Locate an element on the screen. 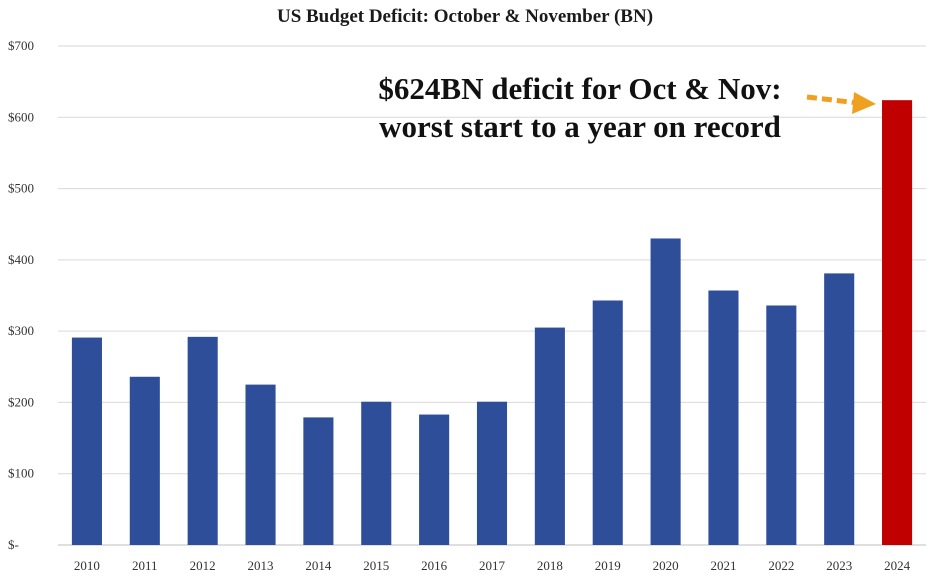  x-tick-label: 2011 is located at coordinates (145, 565).